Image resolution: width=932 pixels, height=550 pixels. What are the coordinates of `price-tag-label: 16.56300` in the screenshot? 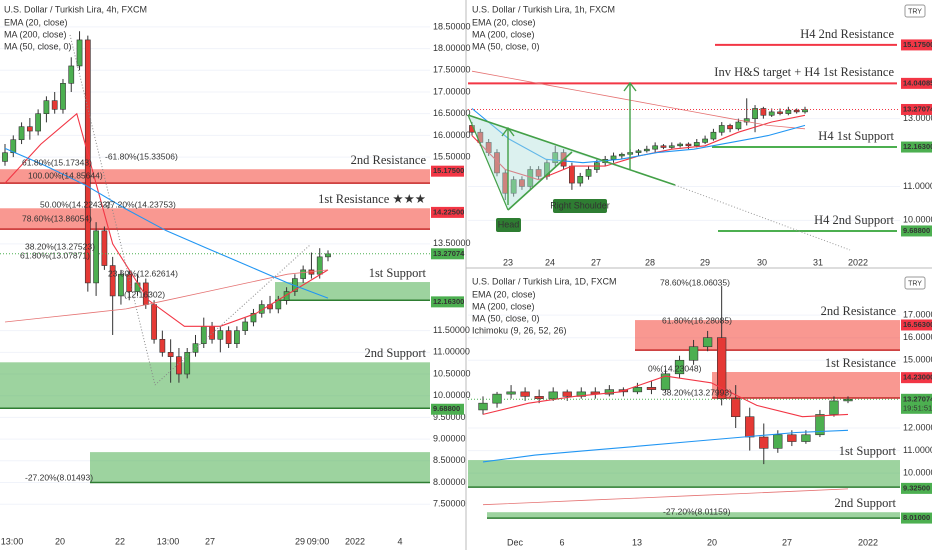 It's located at (917, 324).